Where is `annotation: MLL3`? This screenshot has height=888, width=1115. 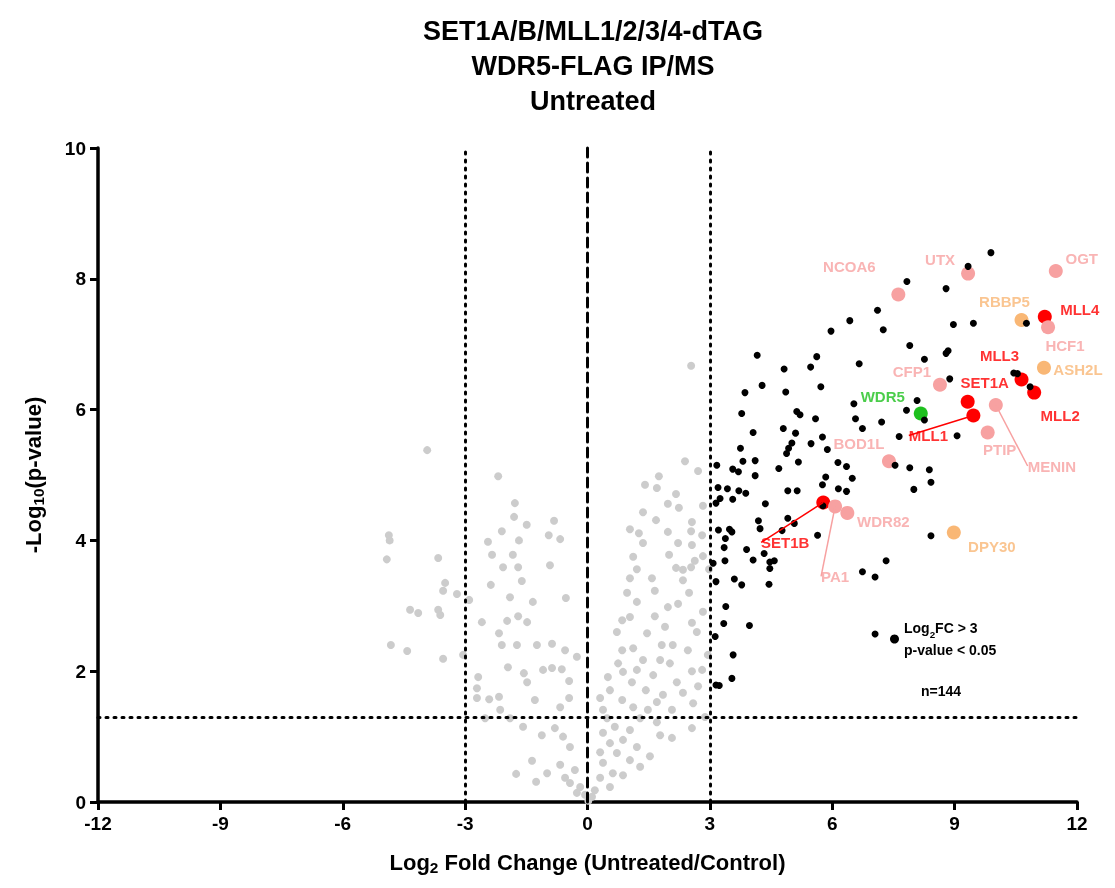 annotation: MLL3 is located at coordinates (999, 356).